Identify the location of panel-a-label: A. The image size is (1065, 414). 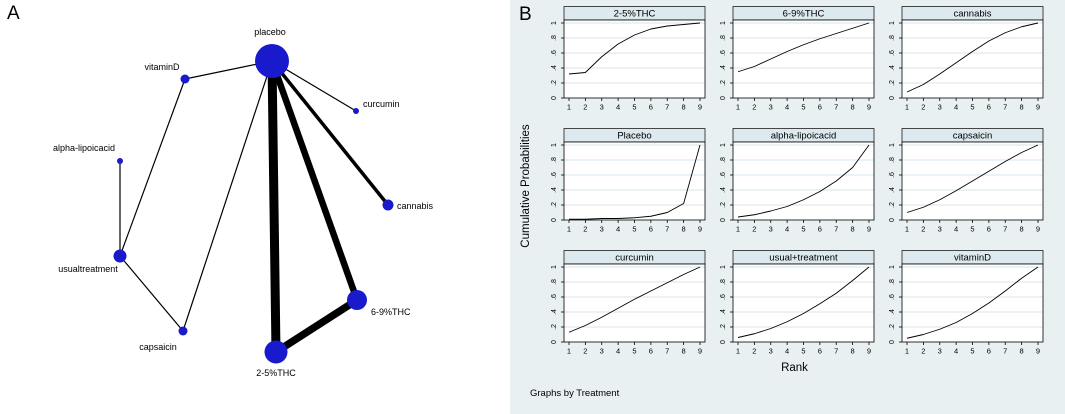
(13, 13).